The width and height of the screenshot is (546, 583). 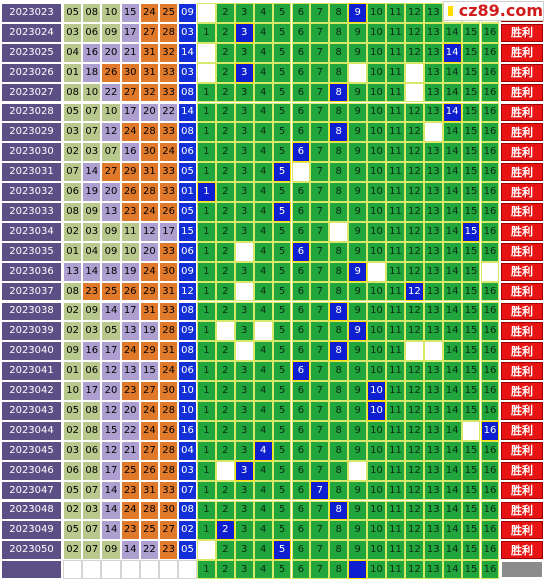 I want to click on red-ball: 21, so click(x=130, y=450).